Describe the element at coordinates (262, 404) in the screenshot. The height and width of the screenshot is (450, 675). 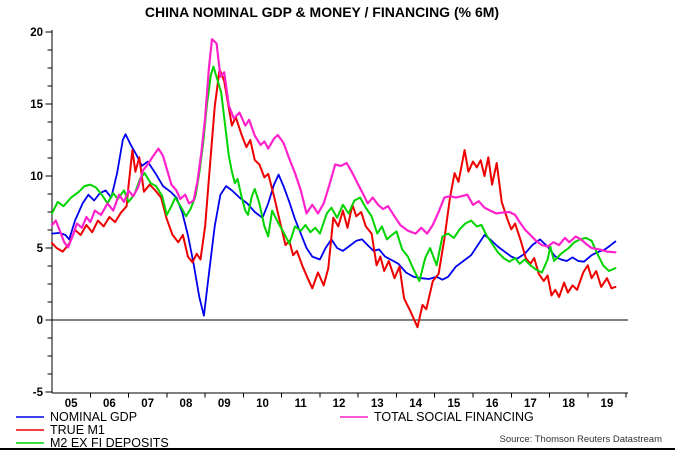
I see `x-tick-label: 10` at that location.